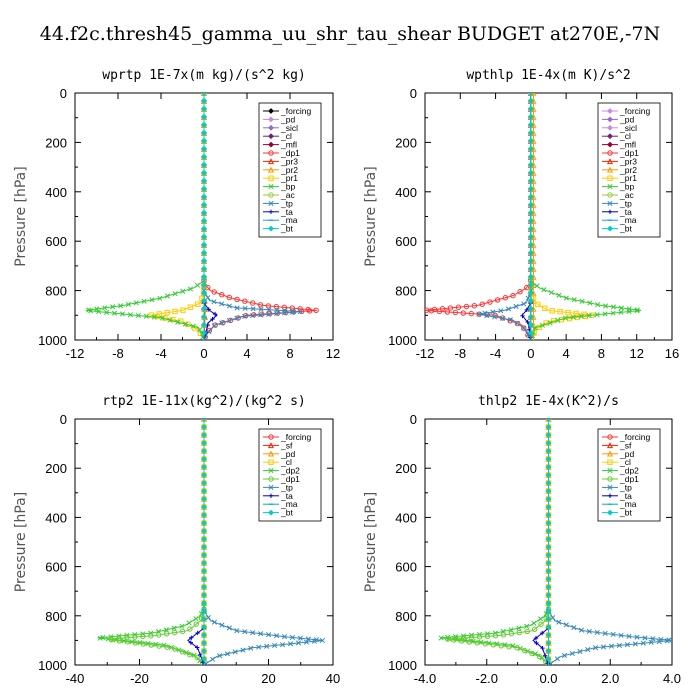 The height and width of the screenshot is (700, 700). I want to click on legend-entry: _tp, so click(286, 487).